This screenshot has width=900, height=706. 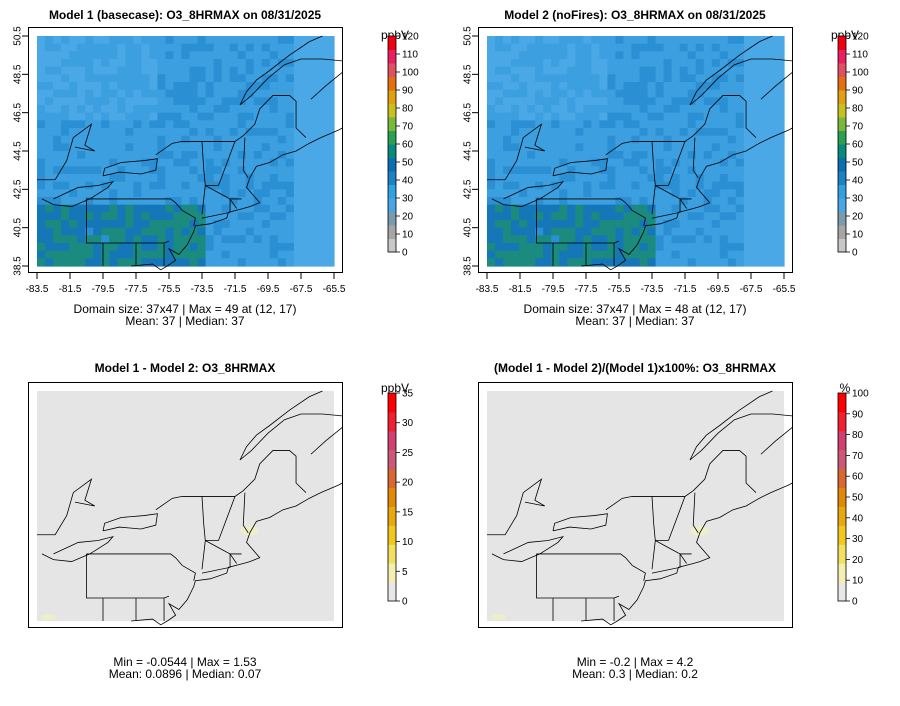 I want to click on boundary-line, so click(x=66, y=507).